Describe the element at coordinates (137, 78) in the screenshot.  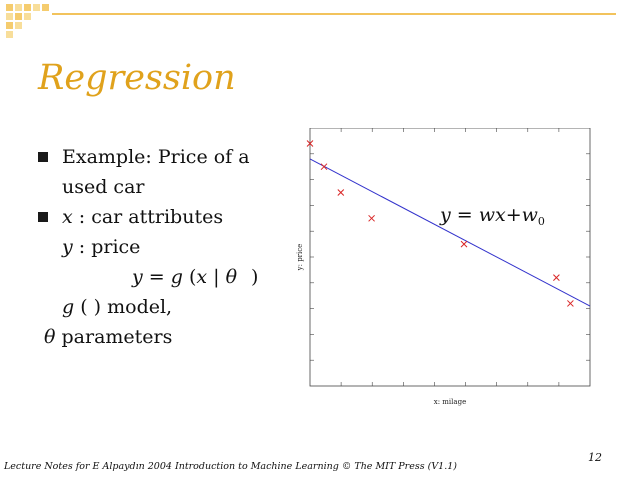
I see `slide-title: Regression` at that location.